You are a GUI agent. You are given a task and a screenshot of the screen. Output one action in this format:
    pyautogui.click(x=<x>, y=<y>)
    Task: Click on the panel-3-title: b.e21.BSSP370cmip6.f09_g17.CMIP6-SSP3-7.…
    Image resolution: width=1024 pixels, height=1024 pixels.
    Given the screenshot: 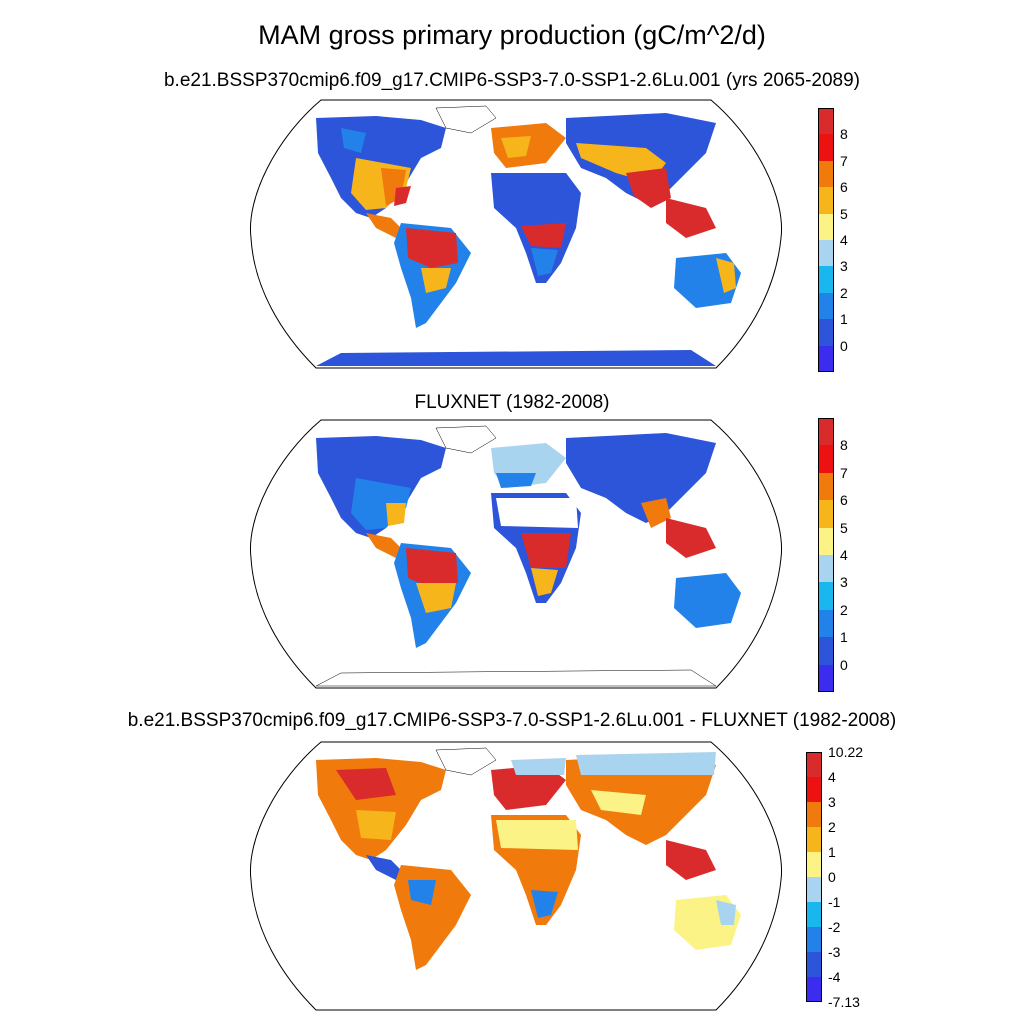 What is the action you would take?
    pyautogui.click(x=512, y=720)
    